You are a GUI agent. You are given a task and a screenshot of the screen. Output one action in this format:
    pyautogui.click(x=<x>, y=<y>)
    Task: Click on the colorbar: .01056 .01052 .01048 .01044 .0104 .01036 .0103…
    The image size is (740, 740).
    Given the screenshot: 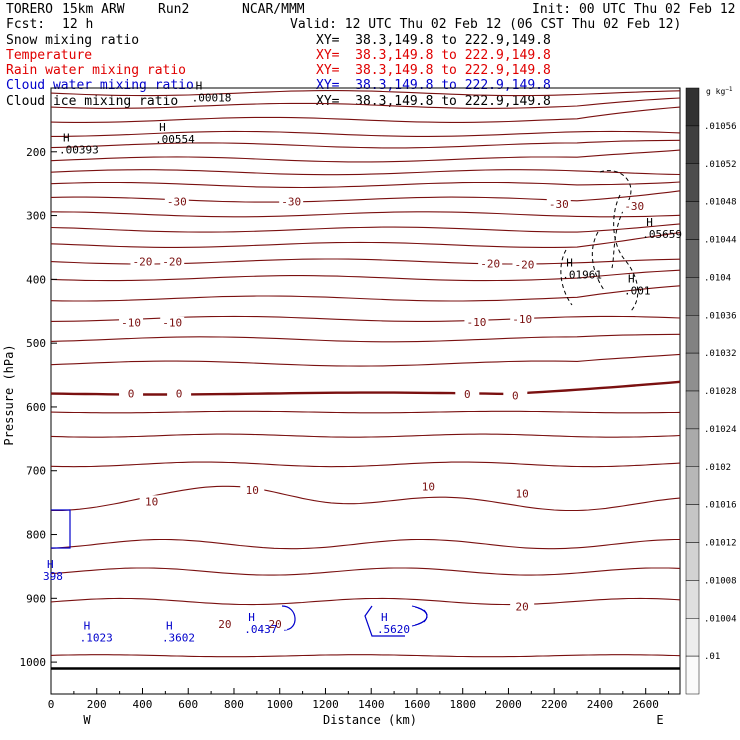 What is the action you would take?
    pyautogui.click(x=711, y=391)
    